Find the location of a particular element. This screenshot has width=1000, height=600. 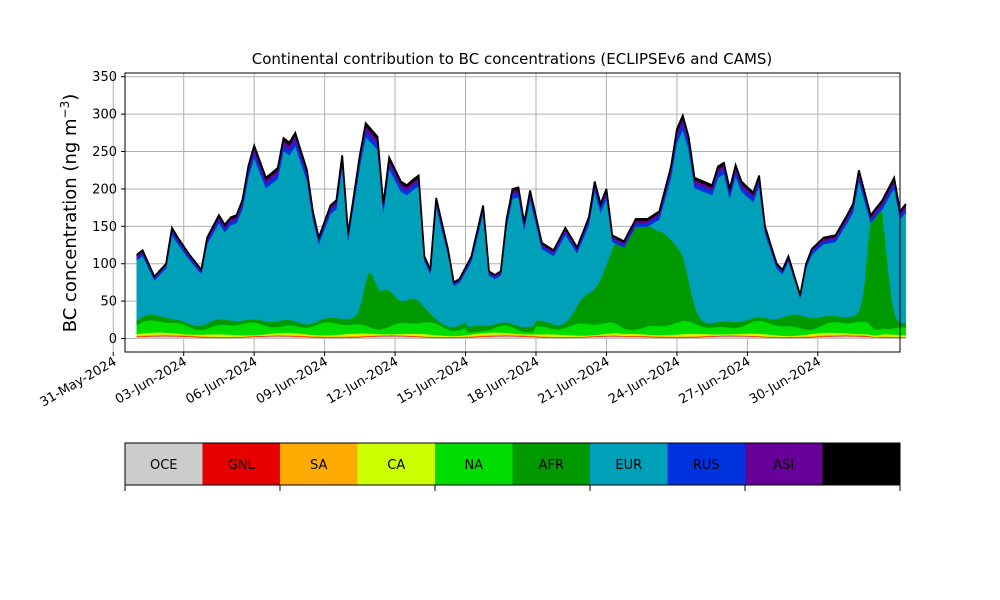

legend-swatch-rus is located at coordinates (706, 464).